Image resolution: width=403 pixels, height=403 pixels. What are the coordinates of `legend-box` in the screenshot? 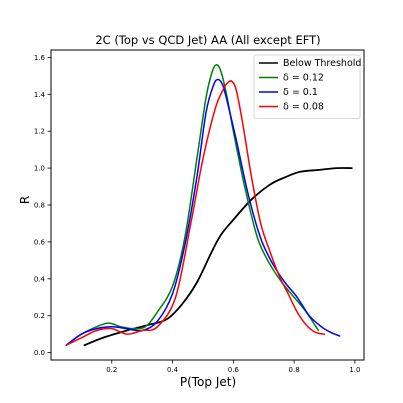 It's located at (307, 86).